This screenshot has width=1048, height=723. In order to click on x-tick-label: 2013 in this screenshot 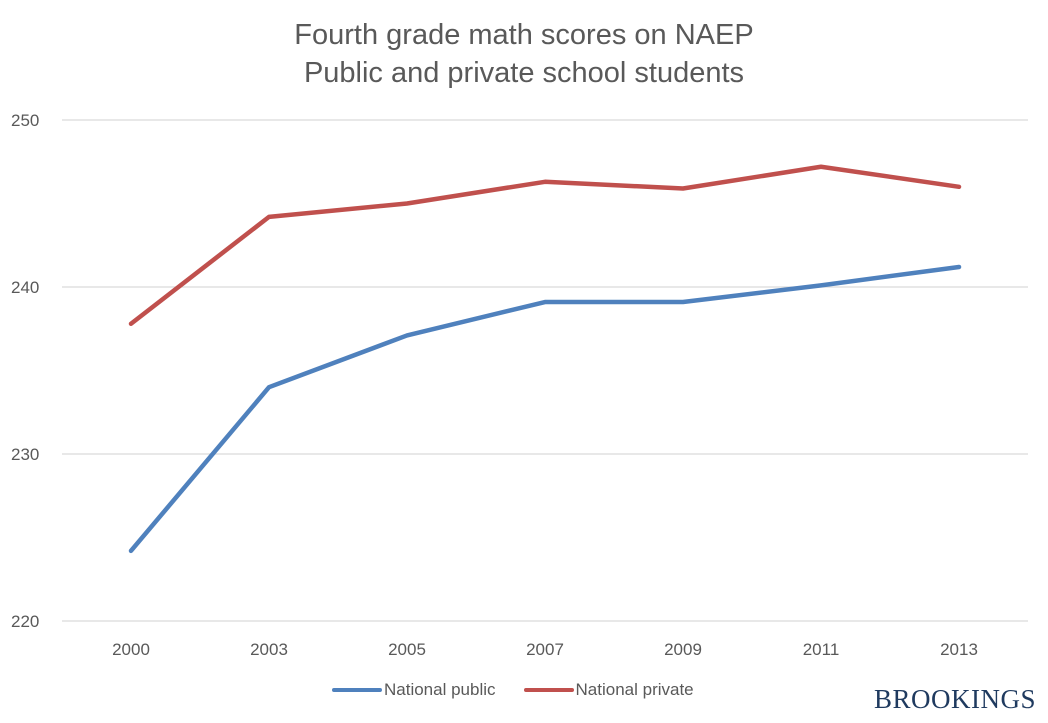, I will do `click(959, 649)`.